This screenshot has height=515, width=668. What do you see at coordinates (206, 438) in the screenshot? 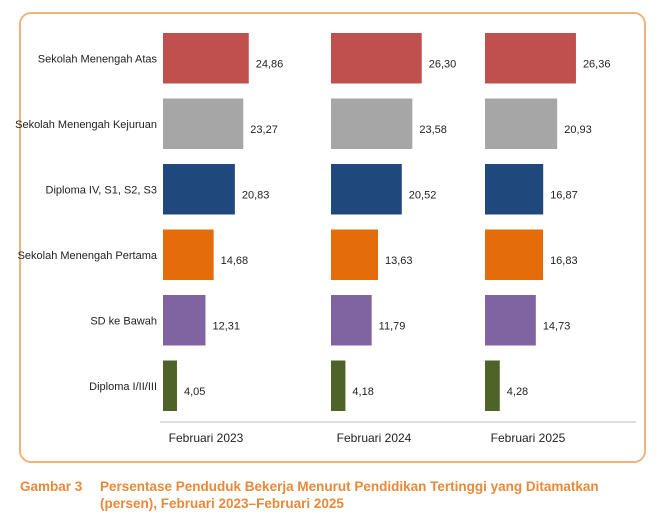
I see `panel-label: Februari 2023` at bounding box center [206, 438].